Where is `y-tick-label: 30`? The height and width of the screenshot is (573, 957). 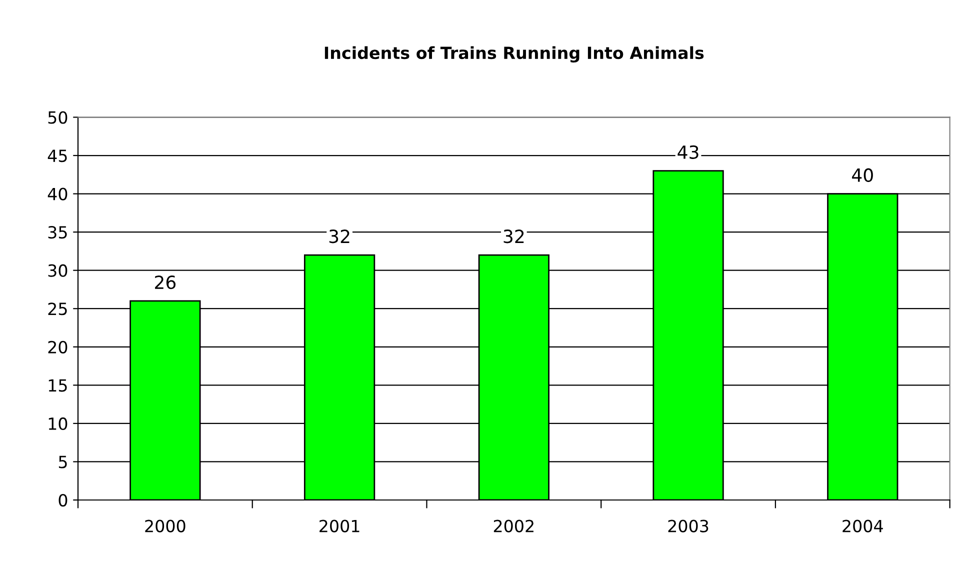
y-tick-label: 30 is located at coordinates (58, 270).